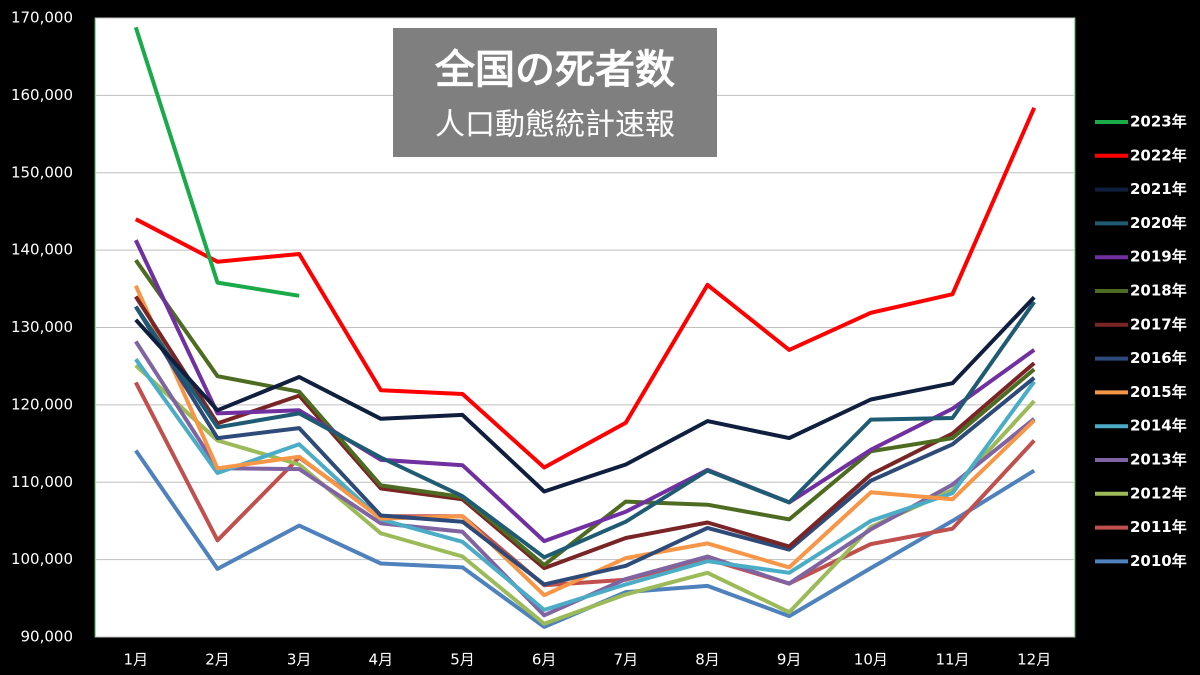 The height and width of the screenshot is (675, 1200). Describe the element at coordinates (42, 482) in the screenshot. I see `y-tick-label: 110,000` at that location.